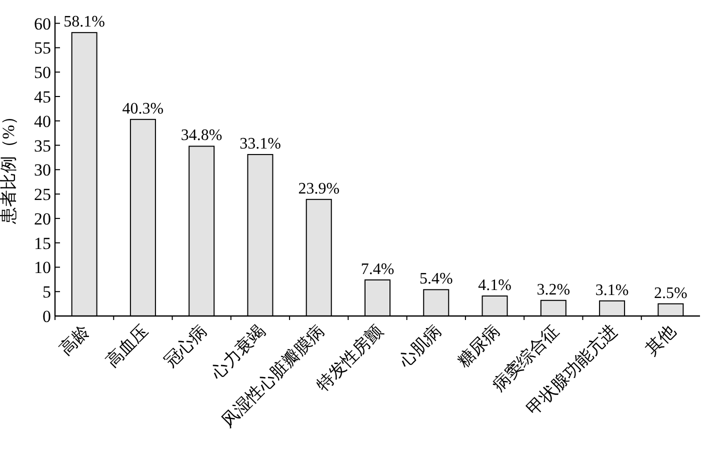 This screenshot has width=707, height=451. What do you see at coordinates (419, 346) in the screenshot?
I see `x-tick-label: 心肌病` at bounding box center [419, 346].